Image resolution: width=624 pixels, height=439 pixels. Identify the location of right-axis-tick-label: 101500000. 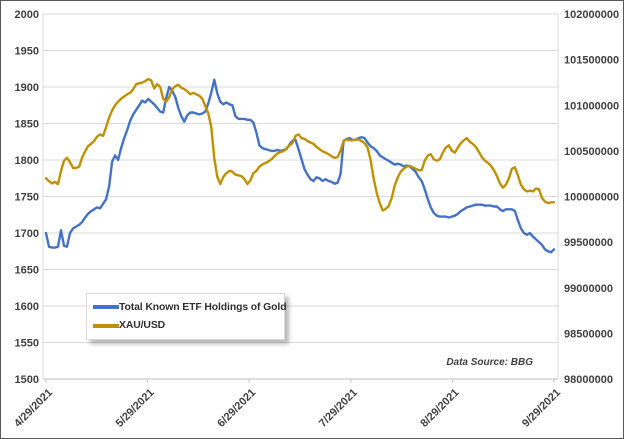
(591, 61).